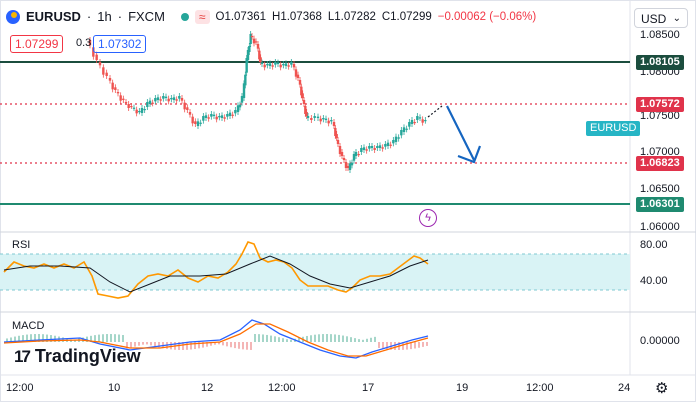 The width and height of the screenshot is (696, 407). I want to click on exchange: FXCM, so click(146, 16).